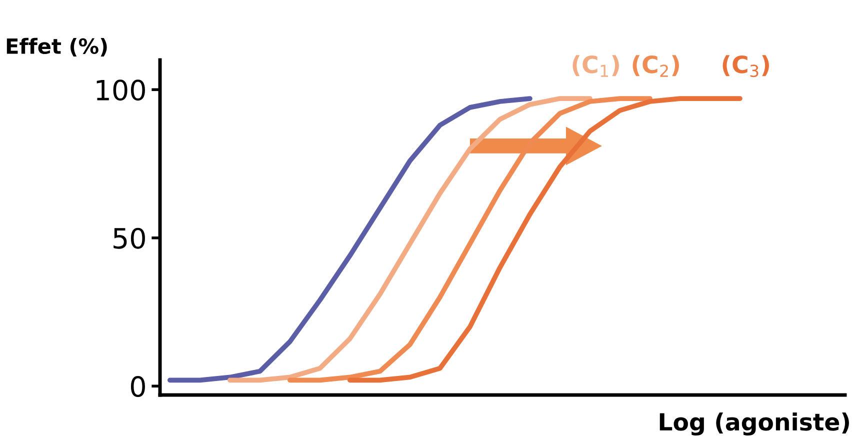 This screenshot has height=444, width=856. Describe the element at coordinates (655, 66) in the screenshot. I see `series-label: (C$_{2}$)` at that location.